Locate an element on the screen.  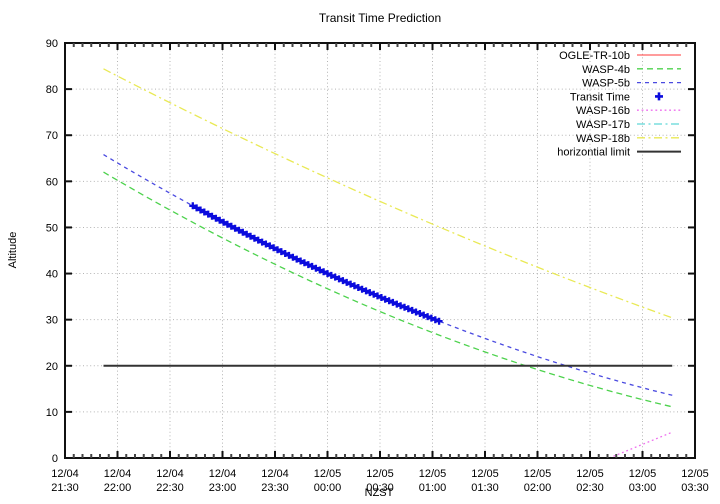
legend-label-wasp-5b: WASP-5b is located at coordinates (606, 84).